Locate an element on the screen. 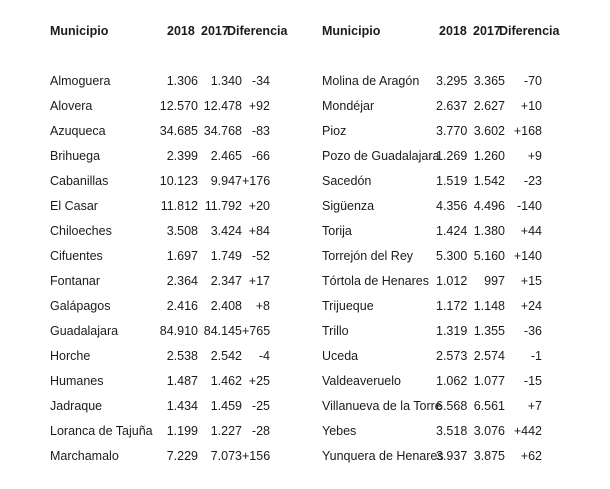 Image resolution: width=610 pixels, height=489 pixels. value-2017-cell: 12.478 is located at coordinates (222, 106).